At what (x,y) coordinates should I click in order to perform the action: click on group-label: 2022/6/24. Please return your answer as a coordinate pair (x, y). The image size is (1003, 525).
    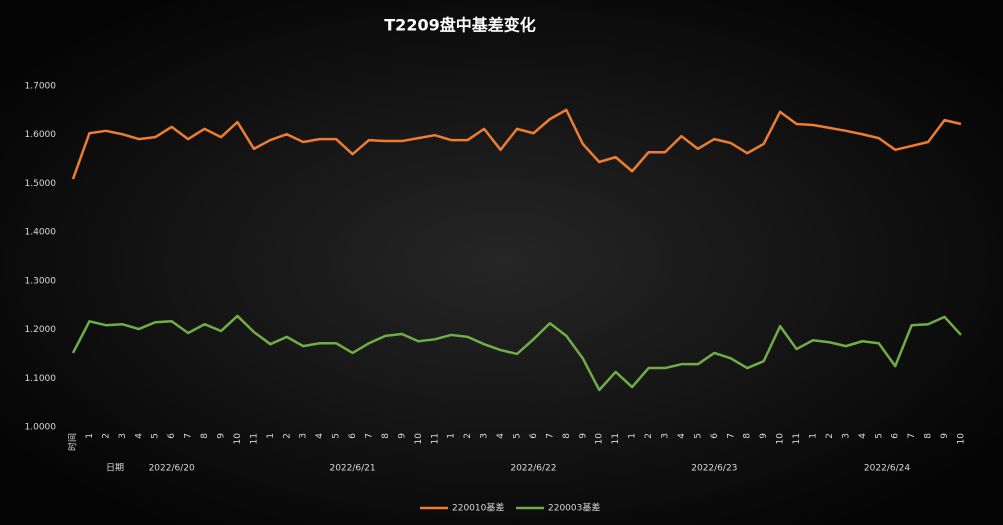
    Looking at the image, I should click on (887, 469).